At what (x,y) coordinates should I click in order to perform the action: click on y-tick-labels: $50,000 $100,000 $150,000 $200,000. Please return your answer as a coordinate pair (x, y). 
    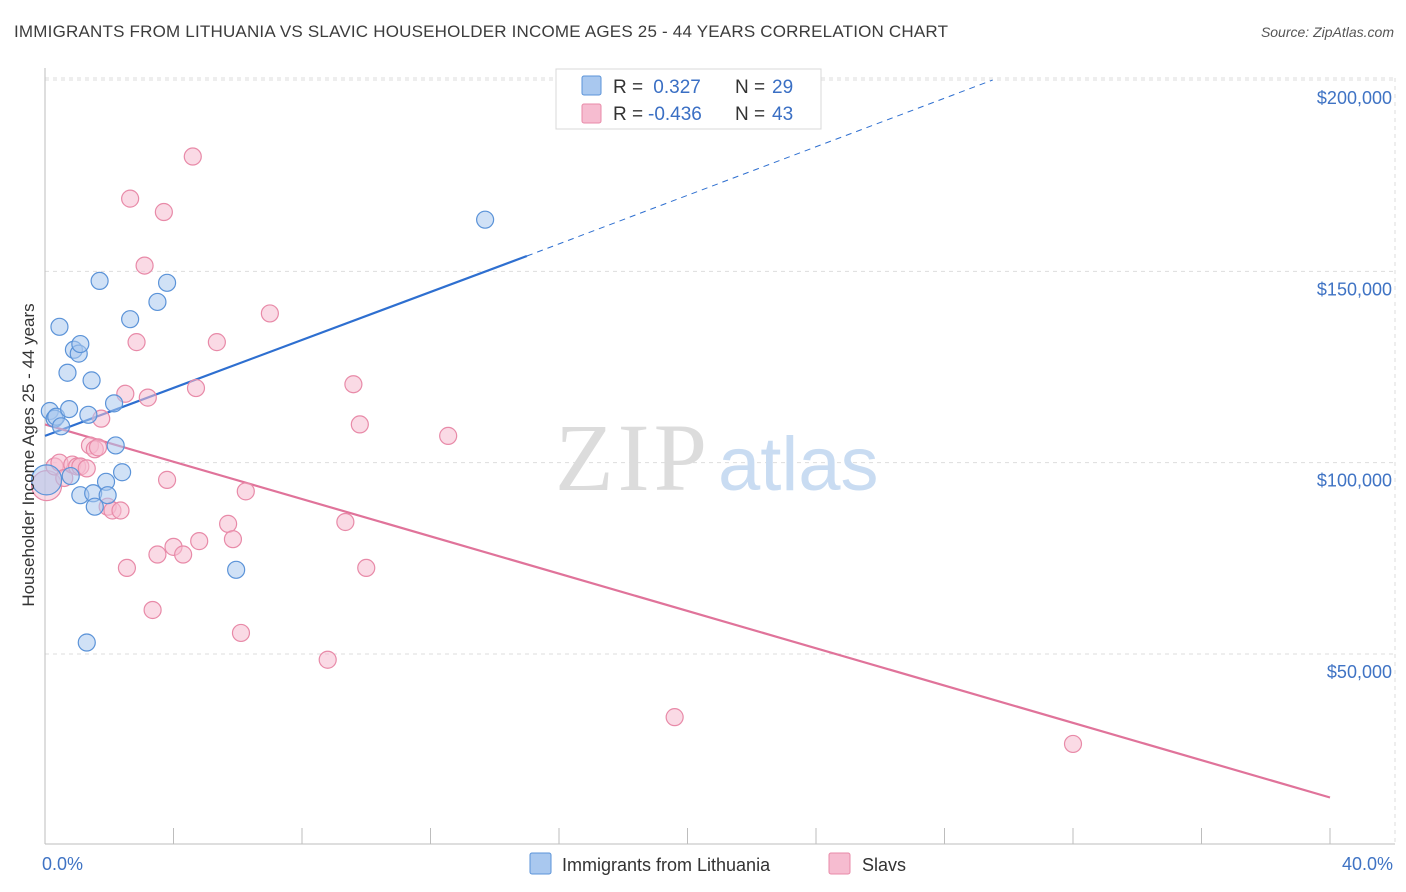
    Looking at the image, I should click on (1354, 385).